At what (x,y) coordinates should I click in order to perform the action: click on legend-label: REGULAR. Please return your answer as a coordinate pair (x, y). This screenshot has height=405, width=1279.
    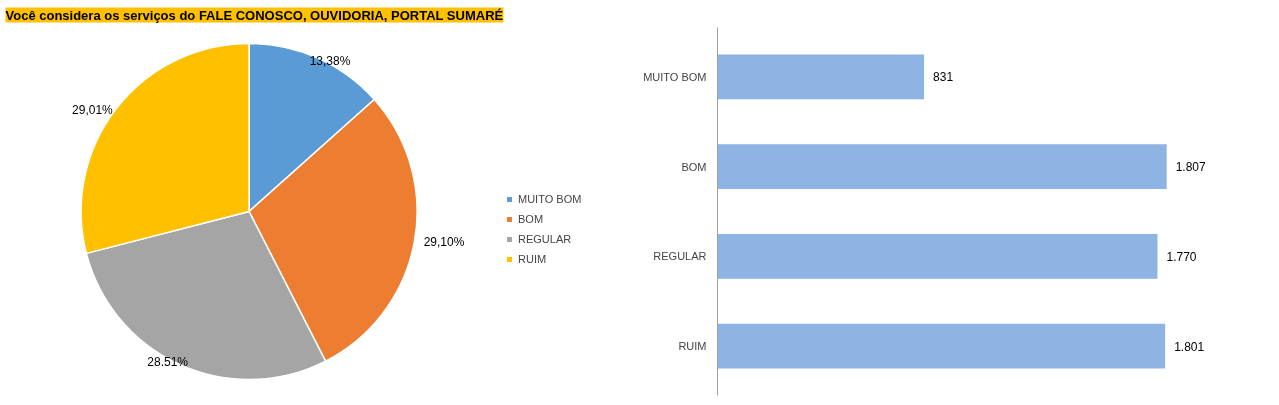
    Looking at the image, I should click on (545, 239).